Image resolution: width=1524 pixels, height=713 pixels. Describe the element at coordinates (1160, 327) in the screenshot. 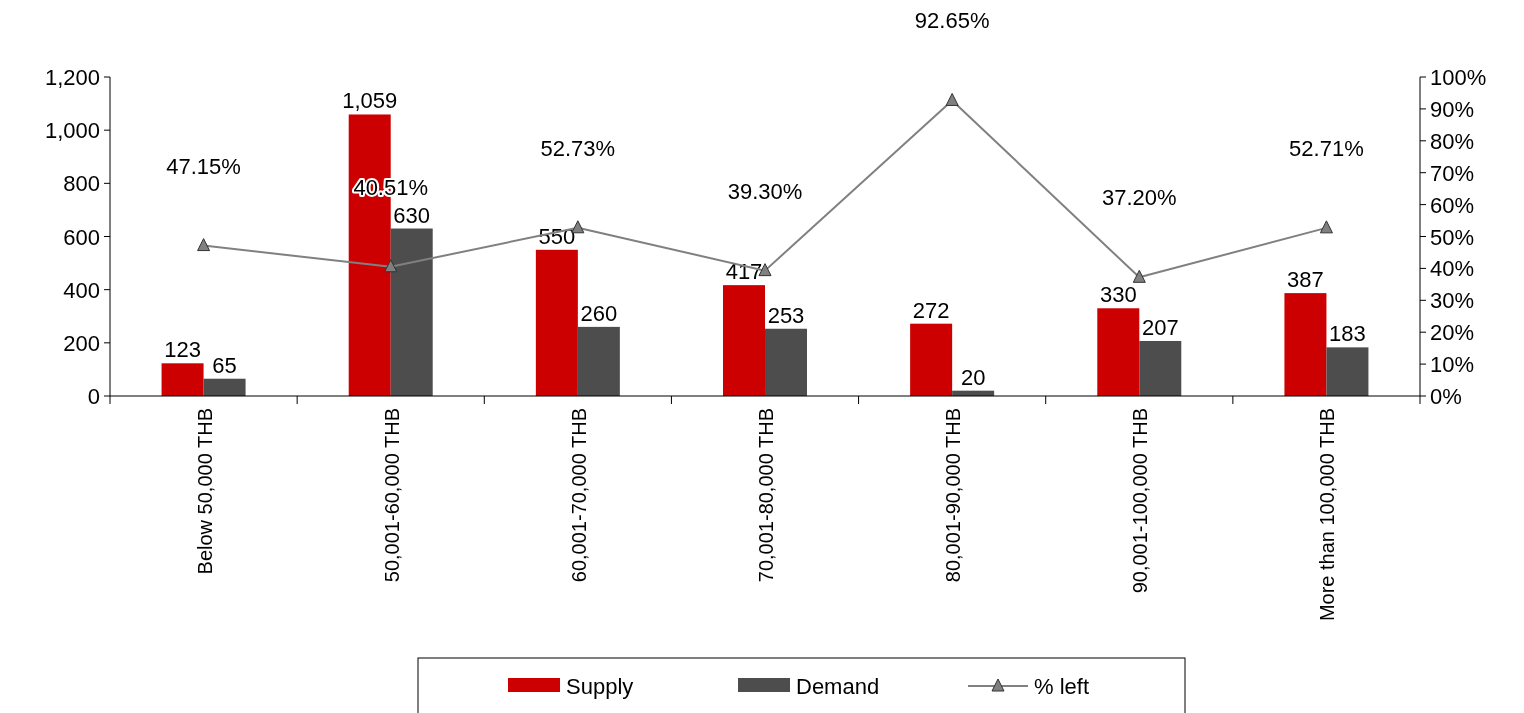

I see `data-label: 207` at that location.